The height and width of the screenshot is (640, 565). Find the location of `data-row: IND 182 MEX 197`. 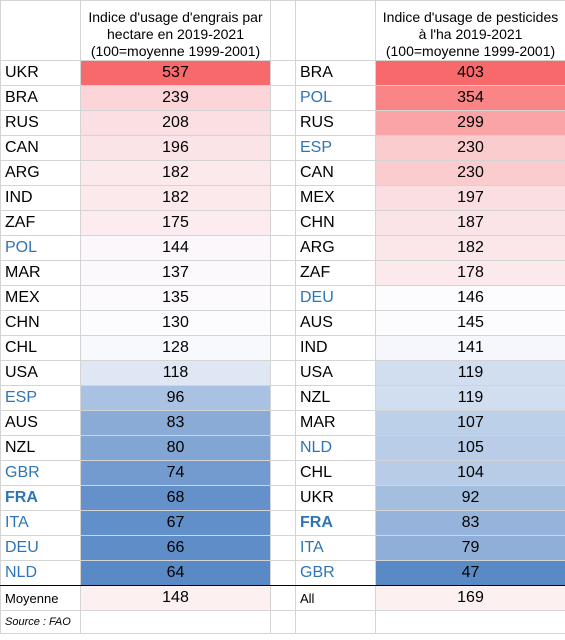

data-row: IND 182 MEX 197 is located at coordinates (282, 198).